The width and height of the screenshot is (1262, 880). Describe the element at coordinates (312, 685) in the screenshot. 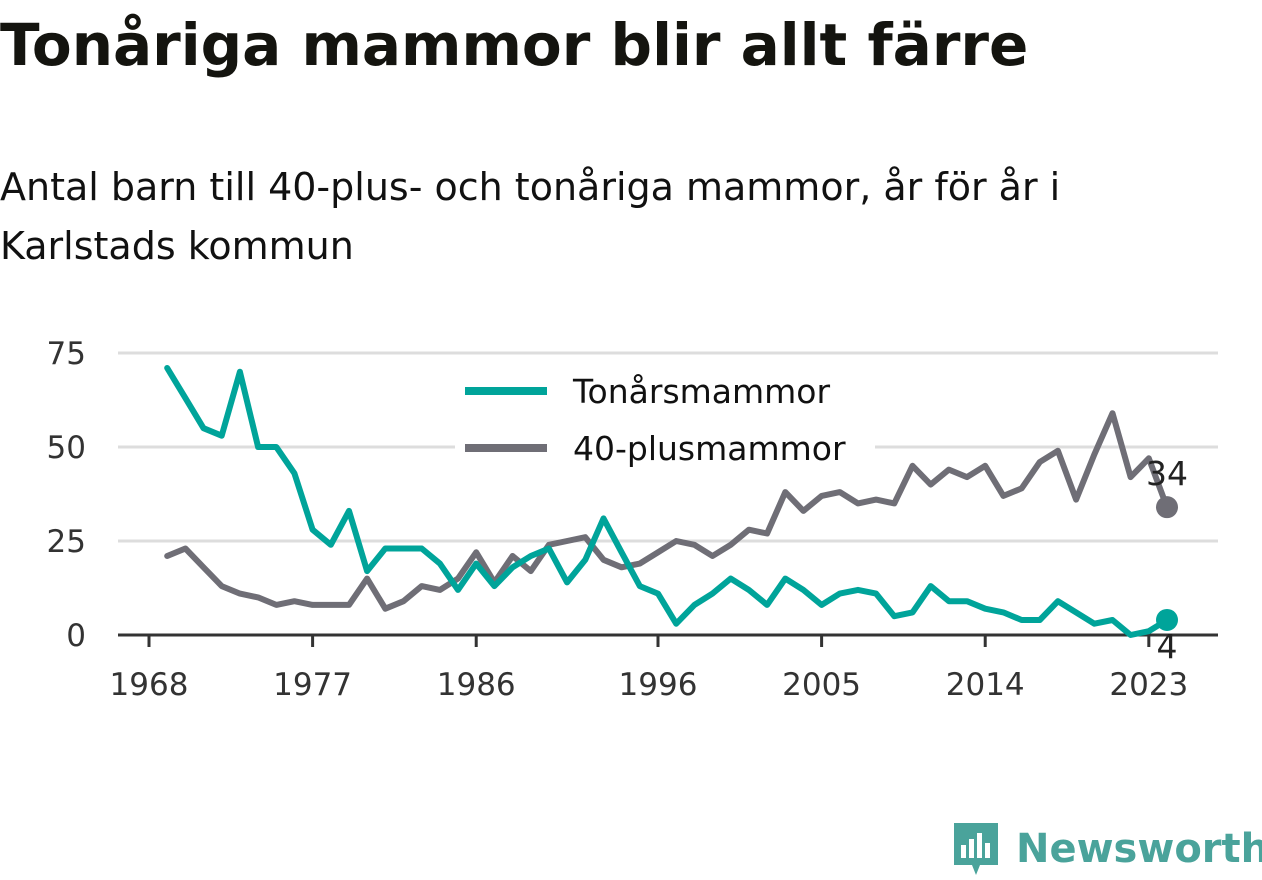

I see `x-tick-label-1977: 1977` at that location.